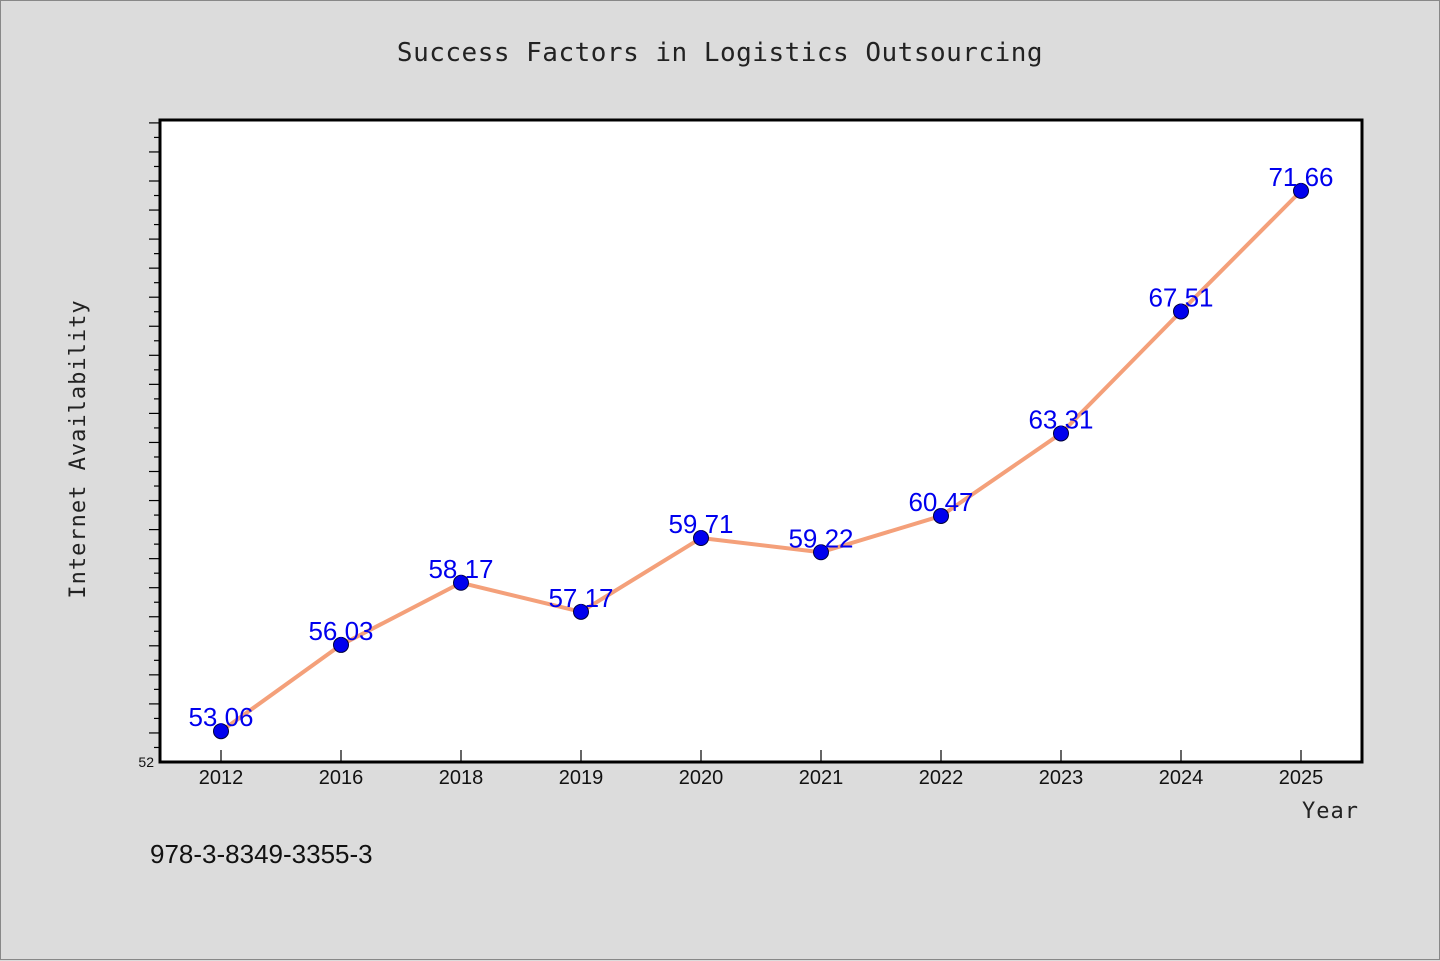 Image resolution: width=1440 pixels, height=961 pixels. Describe the element at coordinates (340, 631) in the screenshot. I see `data-label: 56.03` at that location.